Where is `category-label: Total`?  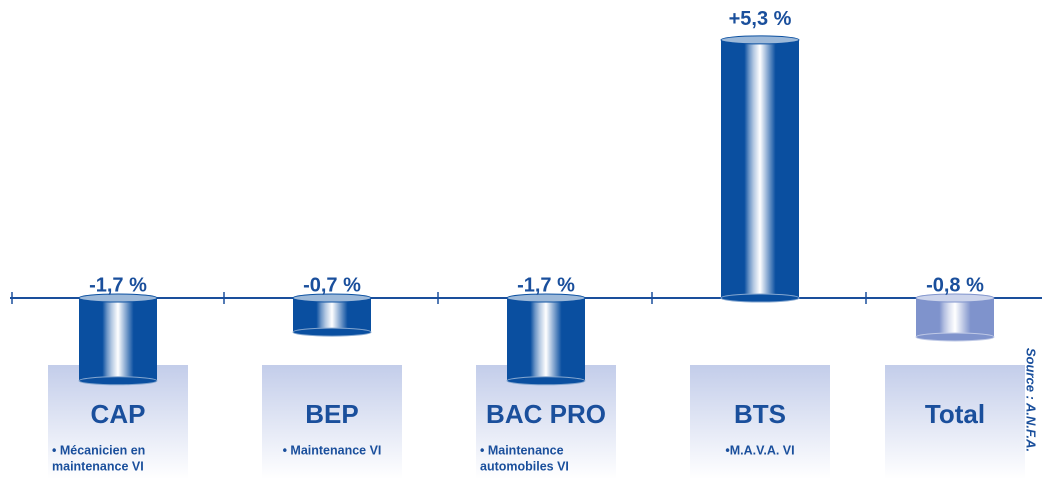 category-label: Total is located at coordinates (955, 414).